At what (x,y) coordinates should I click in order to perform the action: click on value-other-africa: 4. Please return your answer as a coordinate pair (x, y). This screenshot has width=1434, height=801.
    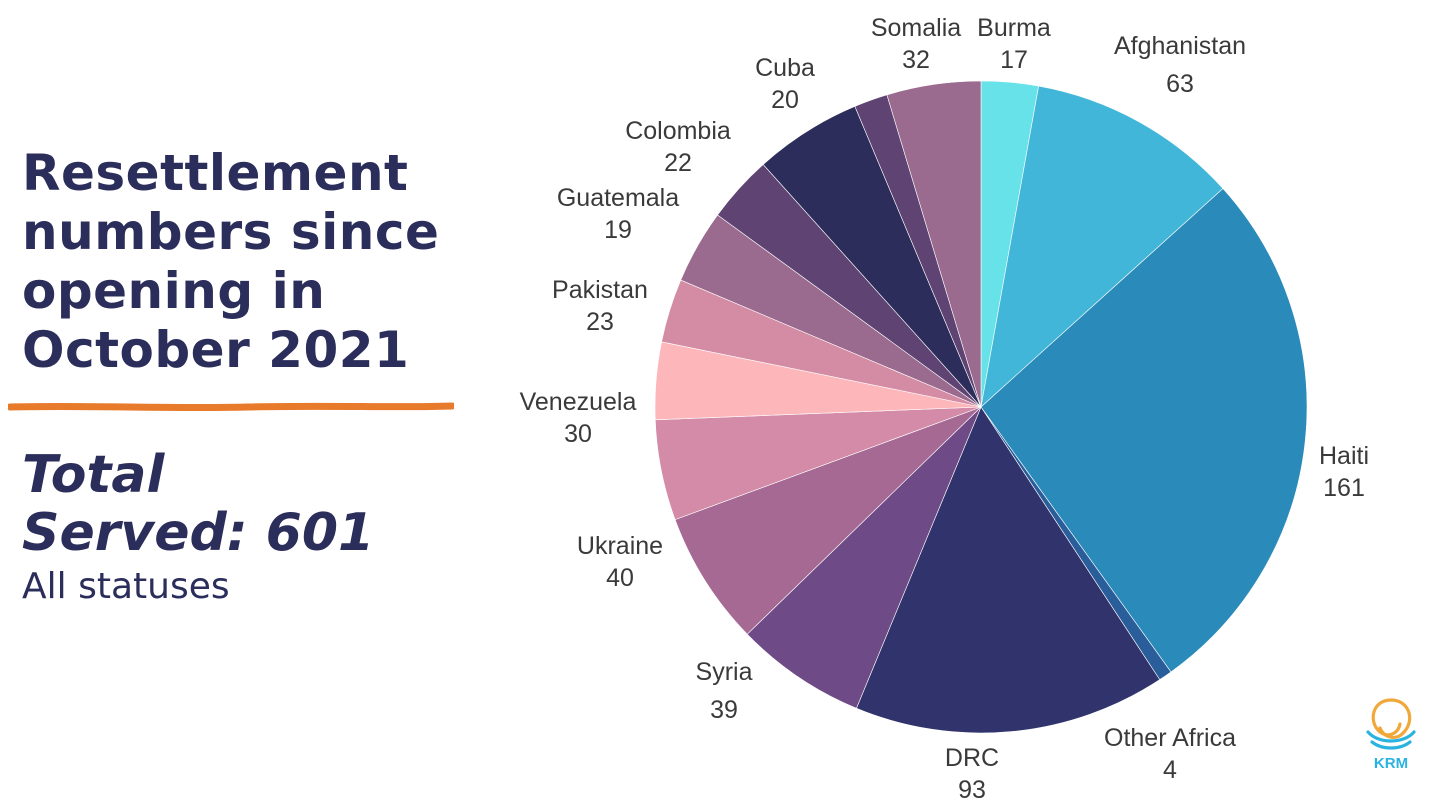
    Looking at the image, I should click on (1170, 770).